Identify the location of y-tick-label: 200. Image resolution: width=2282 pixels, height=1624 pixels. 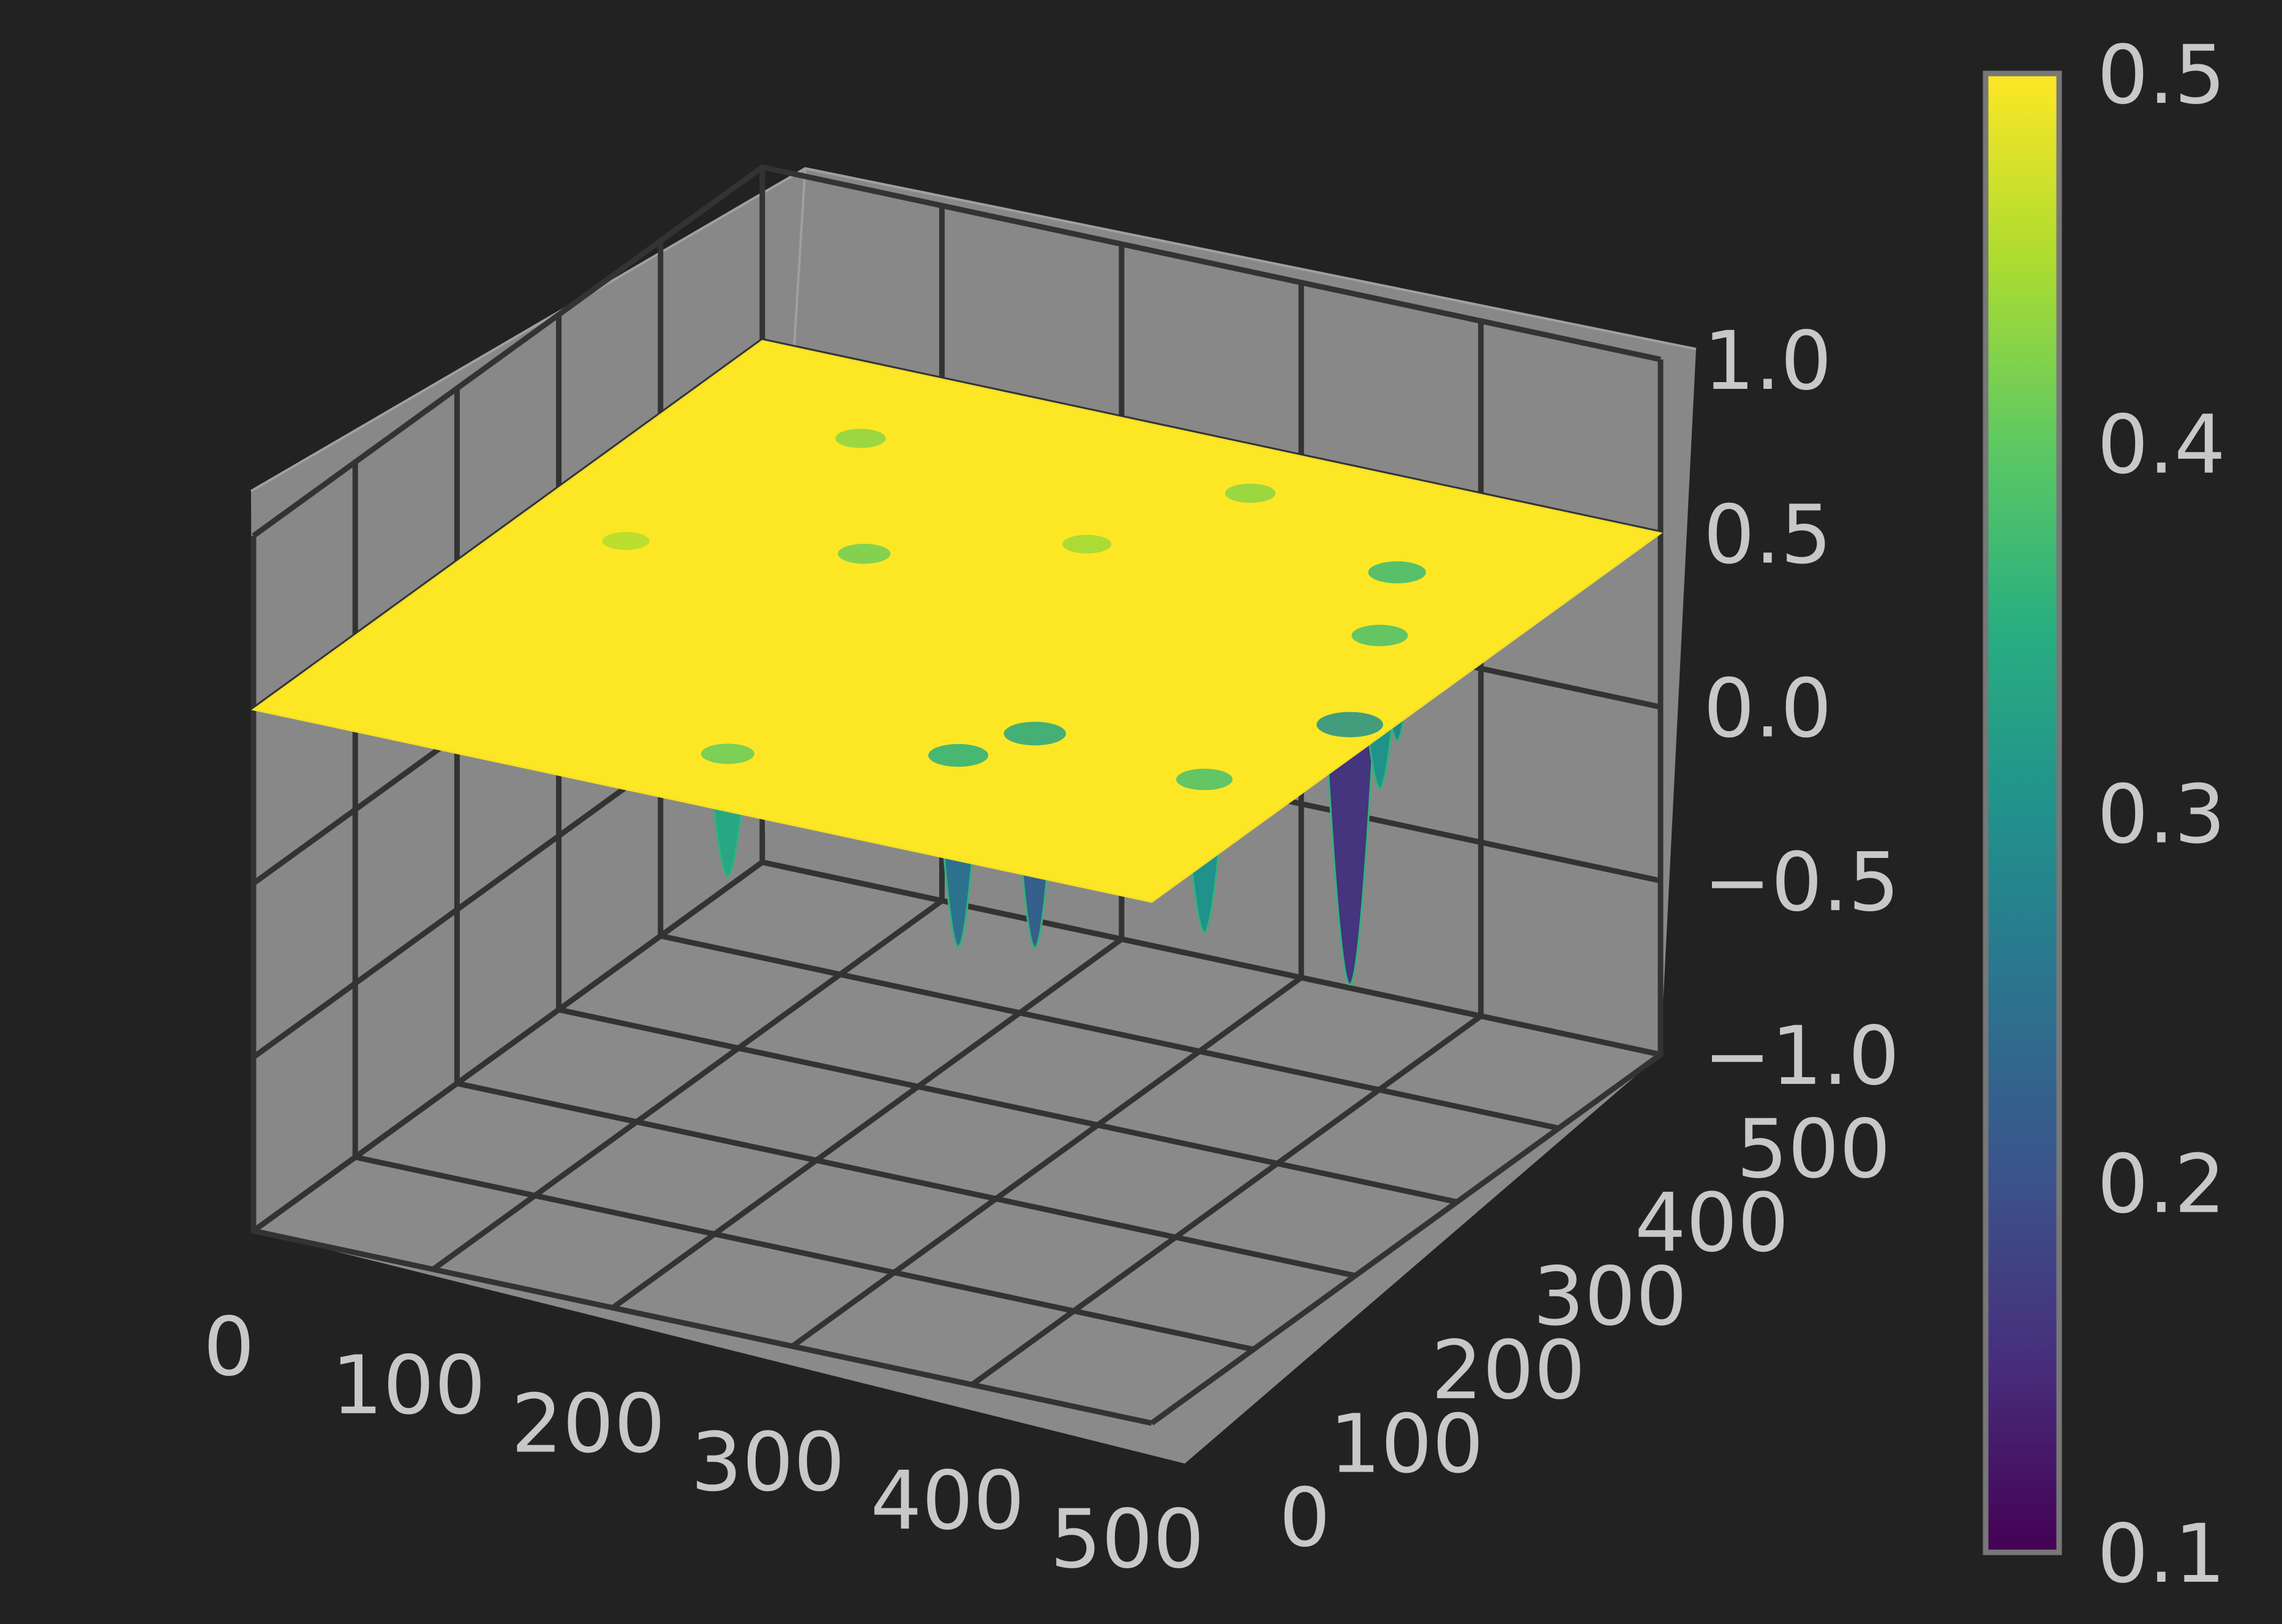
(1508, 1371).